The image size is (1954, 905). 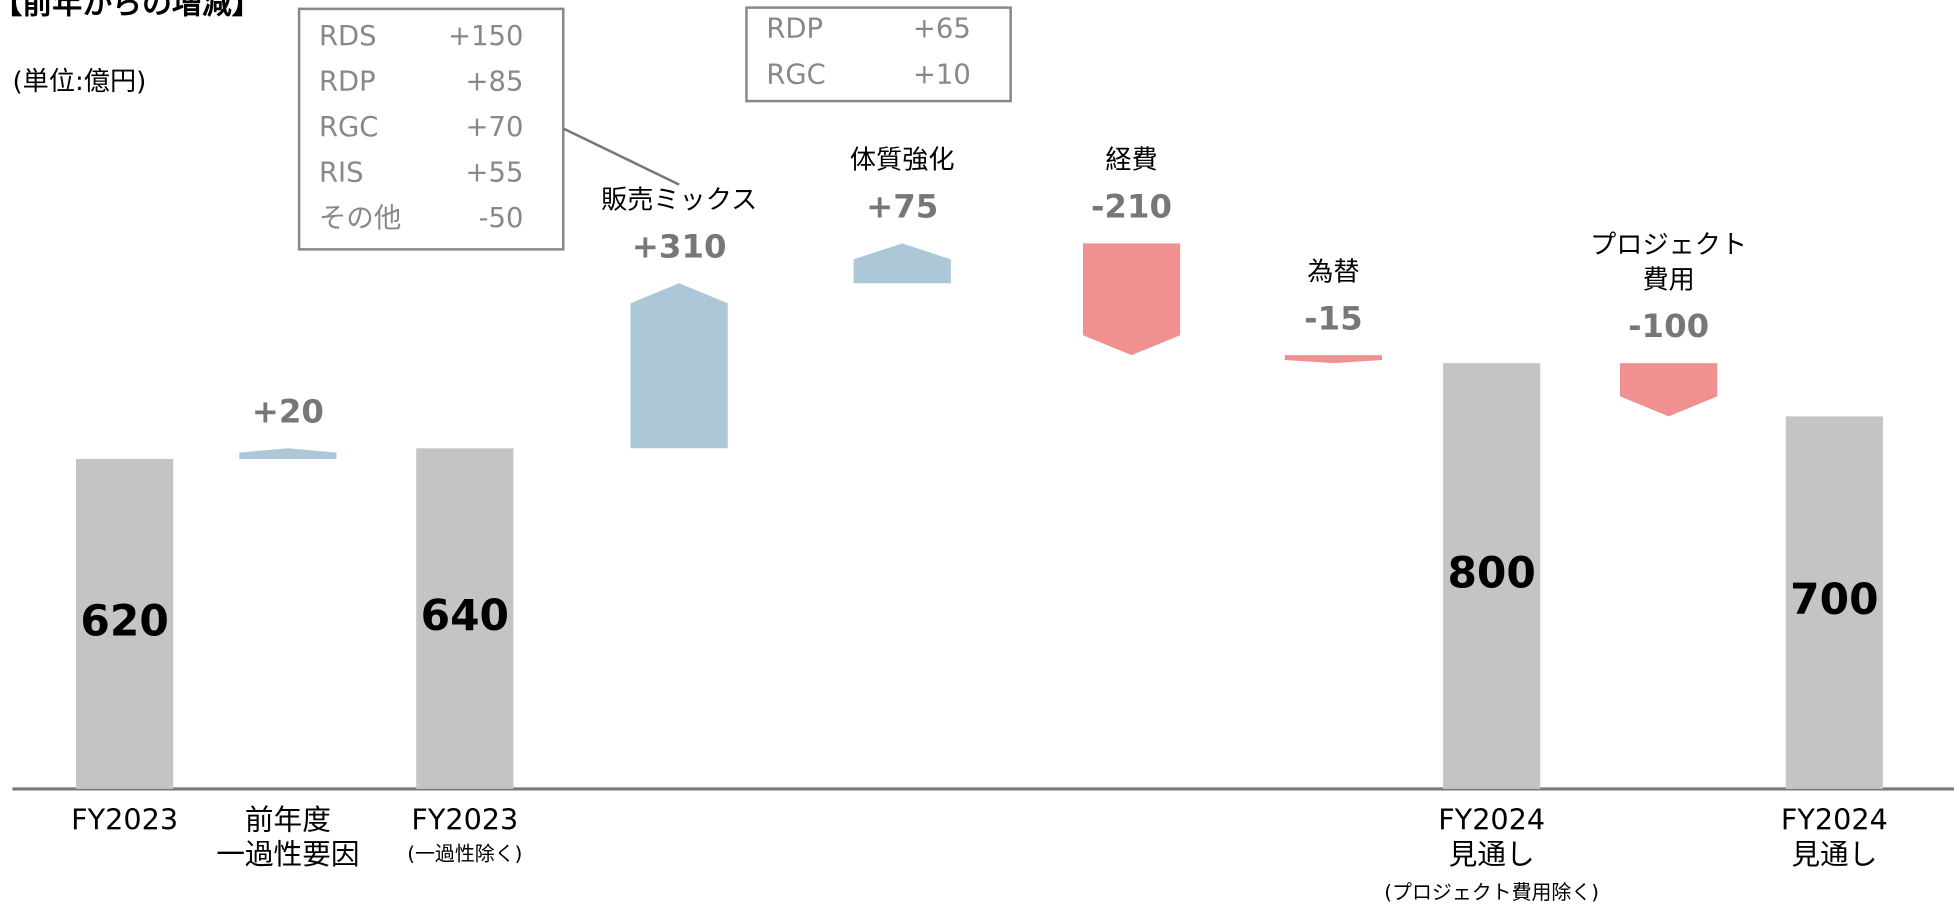 I want to click on category-label: 前年度, so click(x=288, y=819).